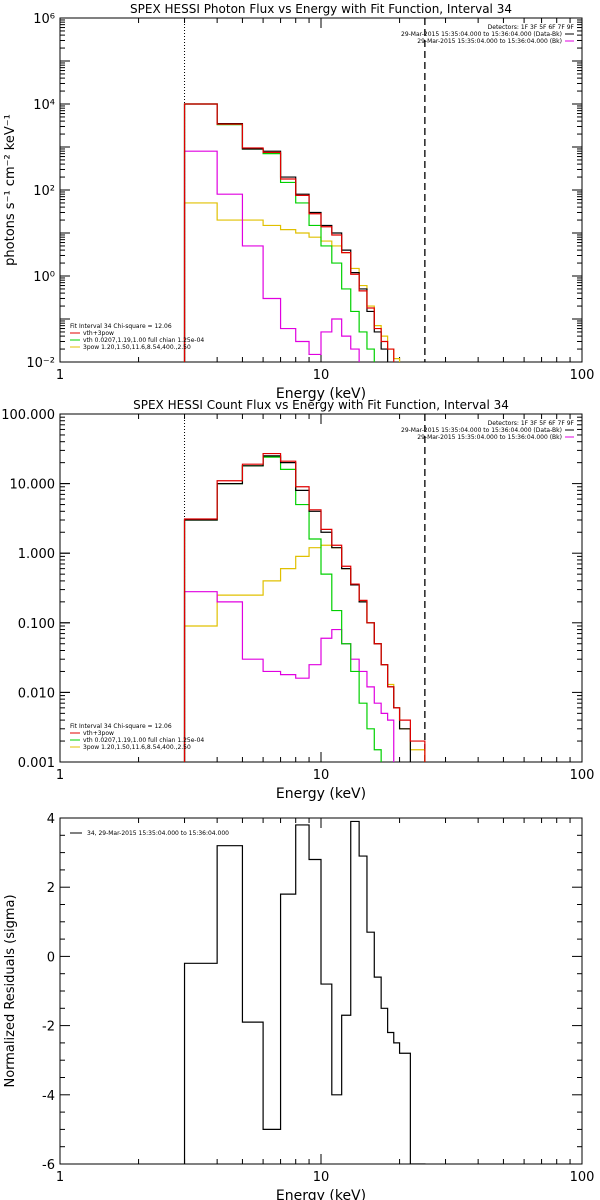 The height and width of the screenshot is (1200, 600). Describe the element at coordinates (51, 819) in the screenshot. I see `y-tick-label: 4` at that location.